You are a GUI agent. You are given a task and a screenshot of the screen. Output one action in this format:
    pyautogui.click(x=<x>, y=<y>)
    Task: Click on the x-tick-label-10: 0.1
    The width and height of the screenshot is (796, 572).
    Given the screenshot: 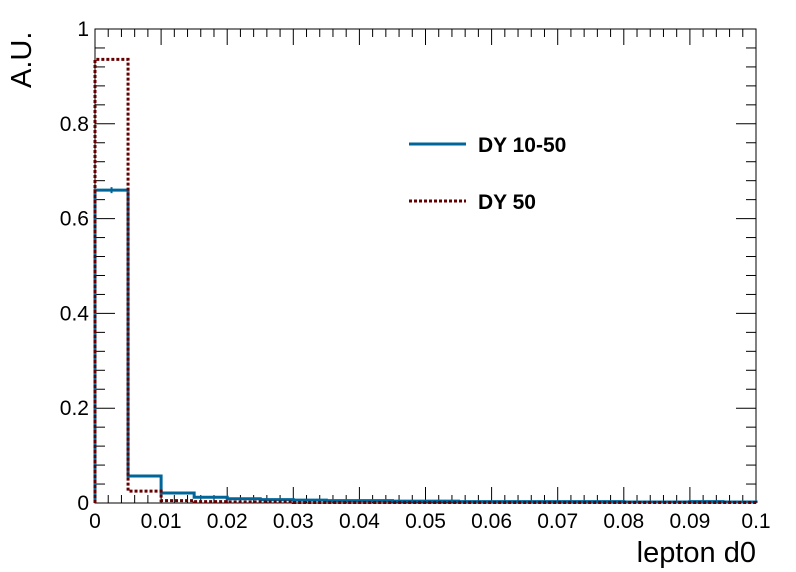 What is the action you would take?
    pyautogui.click(x=755, y=521)
    